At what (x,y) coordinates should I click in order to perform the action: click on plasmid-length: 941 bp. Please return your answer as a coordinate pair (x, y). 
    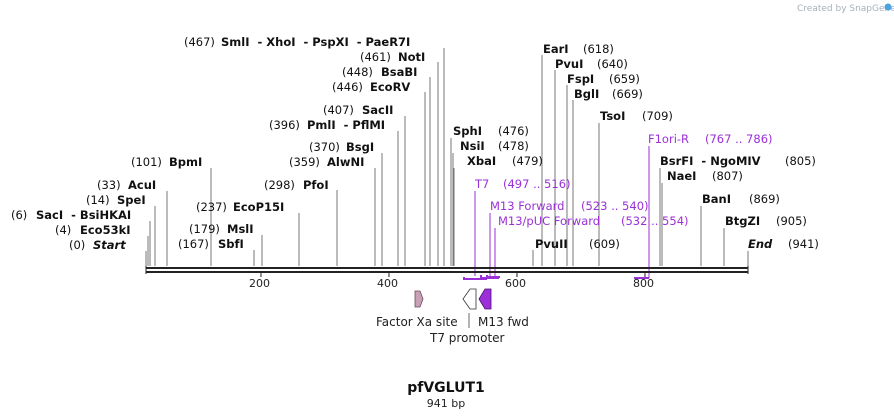
    Looking at the image, I should click on (446, 403).